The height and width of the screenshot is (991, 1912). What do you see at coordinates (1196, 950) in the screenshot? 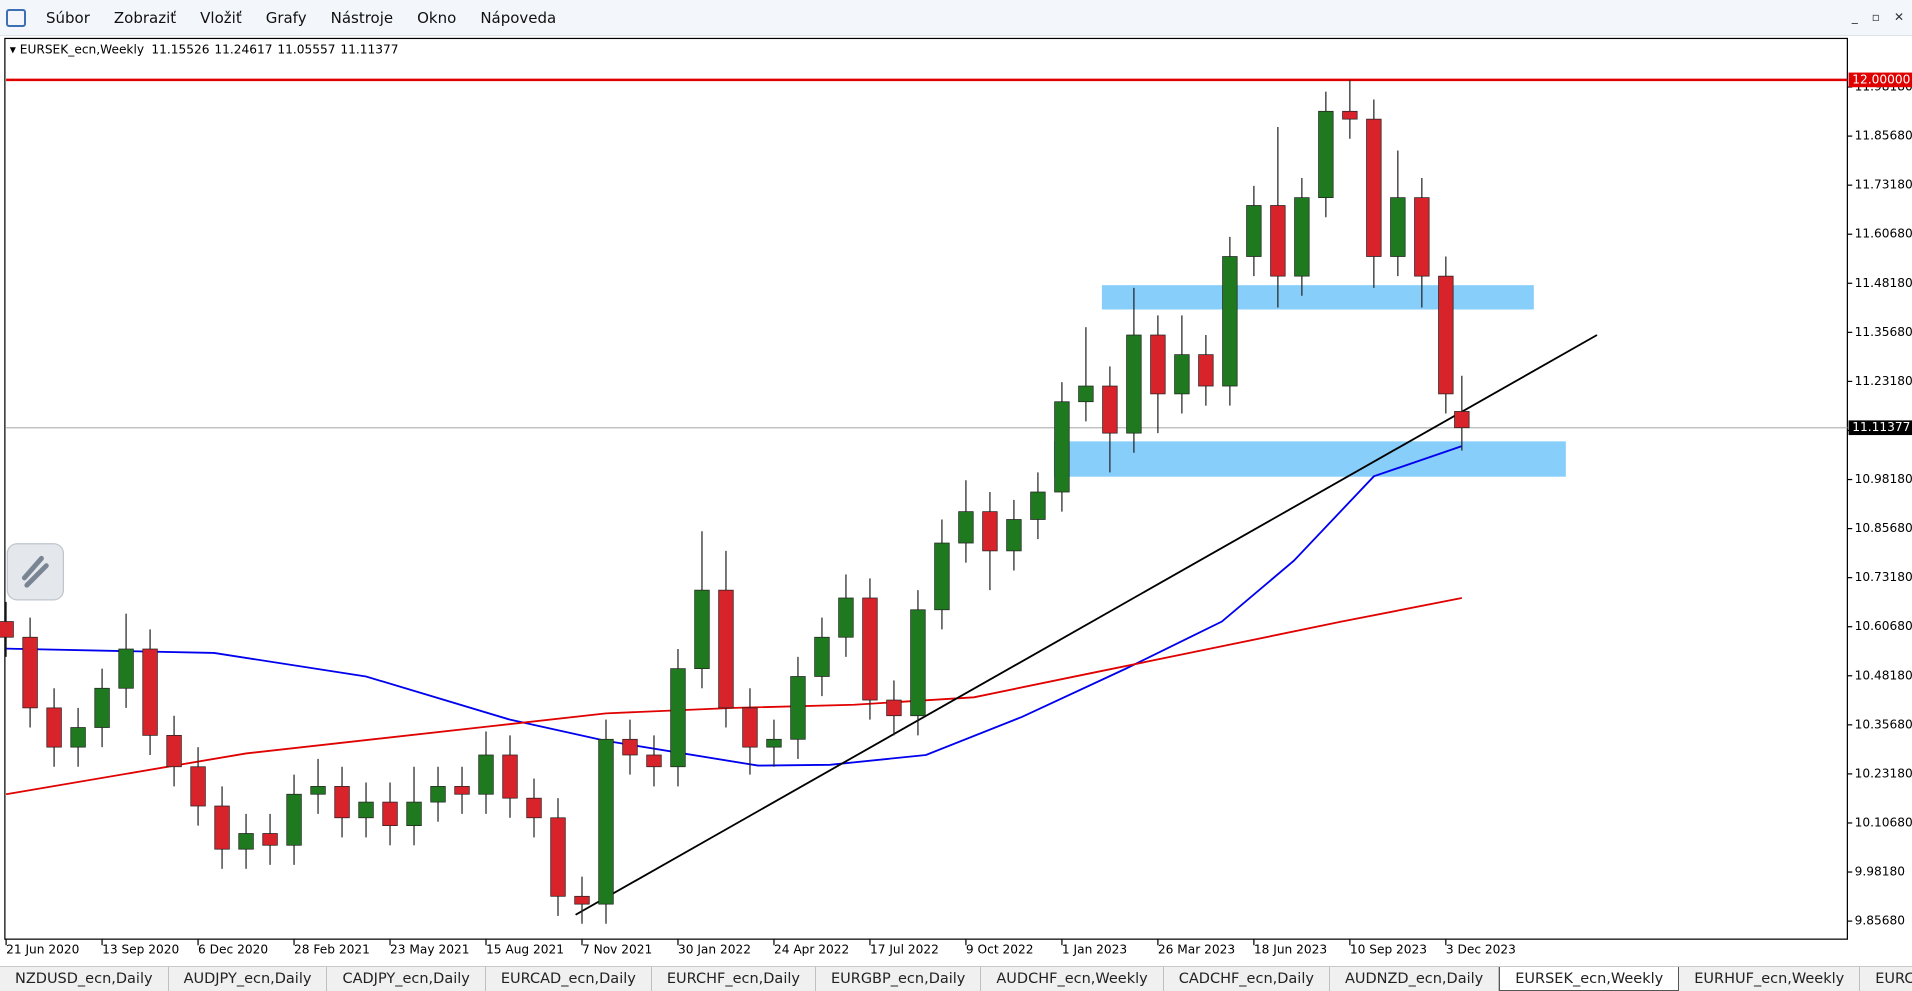
I see `x-tick-label: 26 Mar 2023` at bounding box center [1196, 950].